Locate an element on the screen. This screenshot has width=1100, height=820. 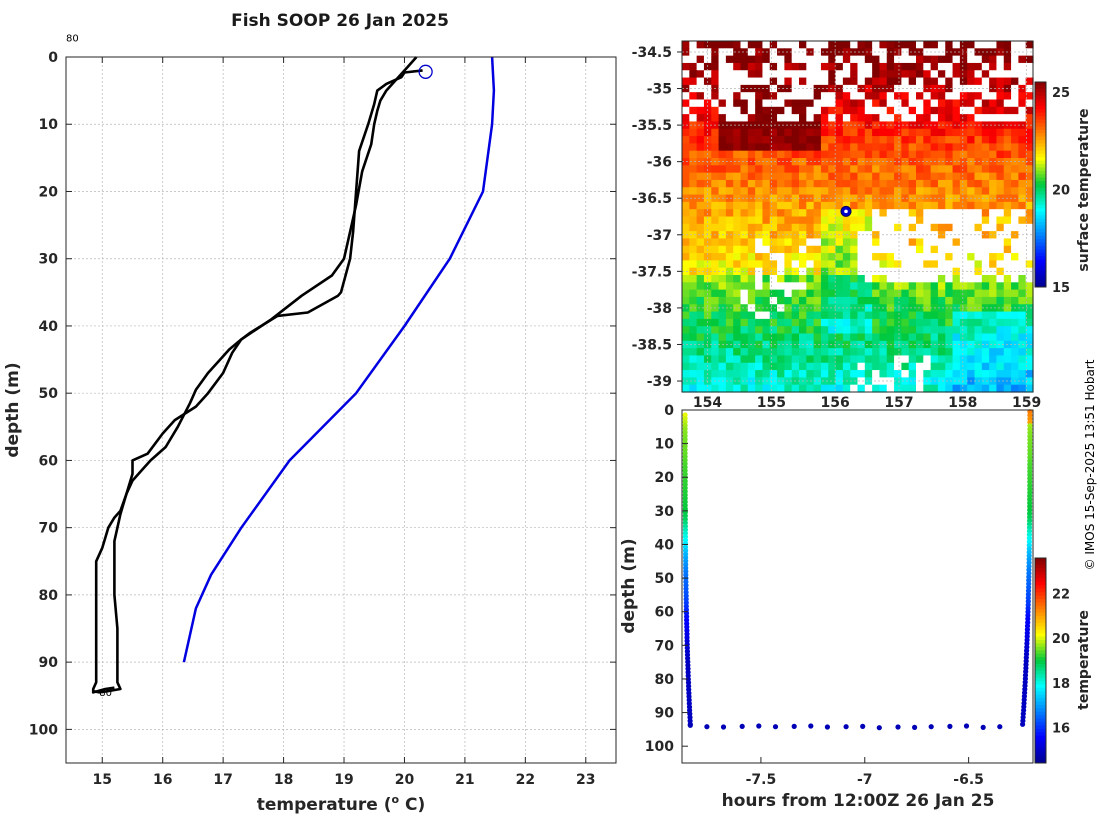
profile-y-tick-label: 50 is located at coordinates (49, 394).